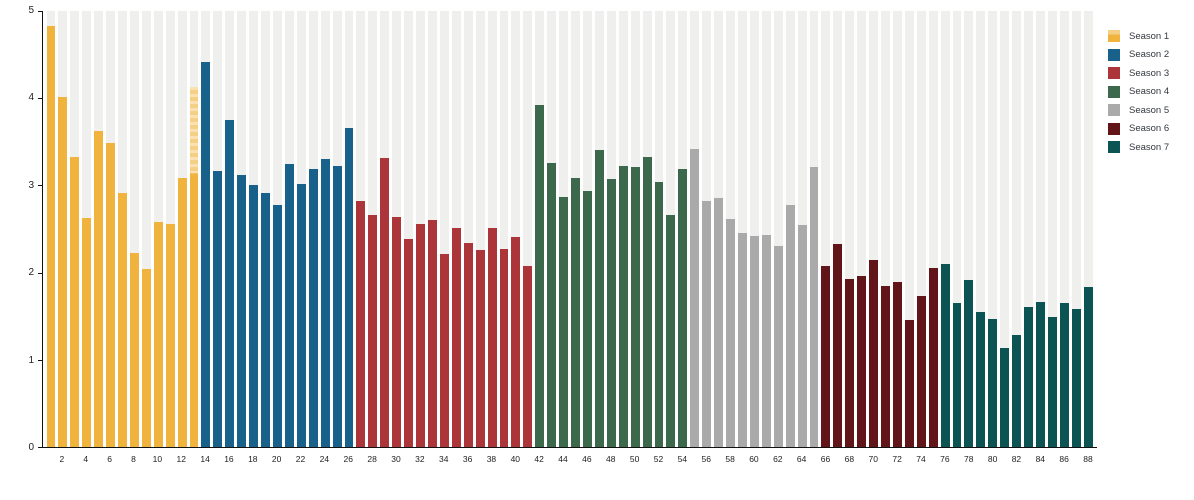  Describe the element at coordinates (658, 459) in the screenshot. I see `x-tick-label: 52` at that location.